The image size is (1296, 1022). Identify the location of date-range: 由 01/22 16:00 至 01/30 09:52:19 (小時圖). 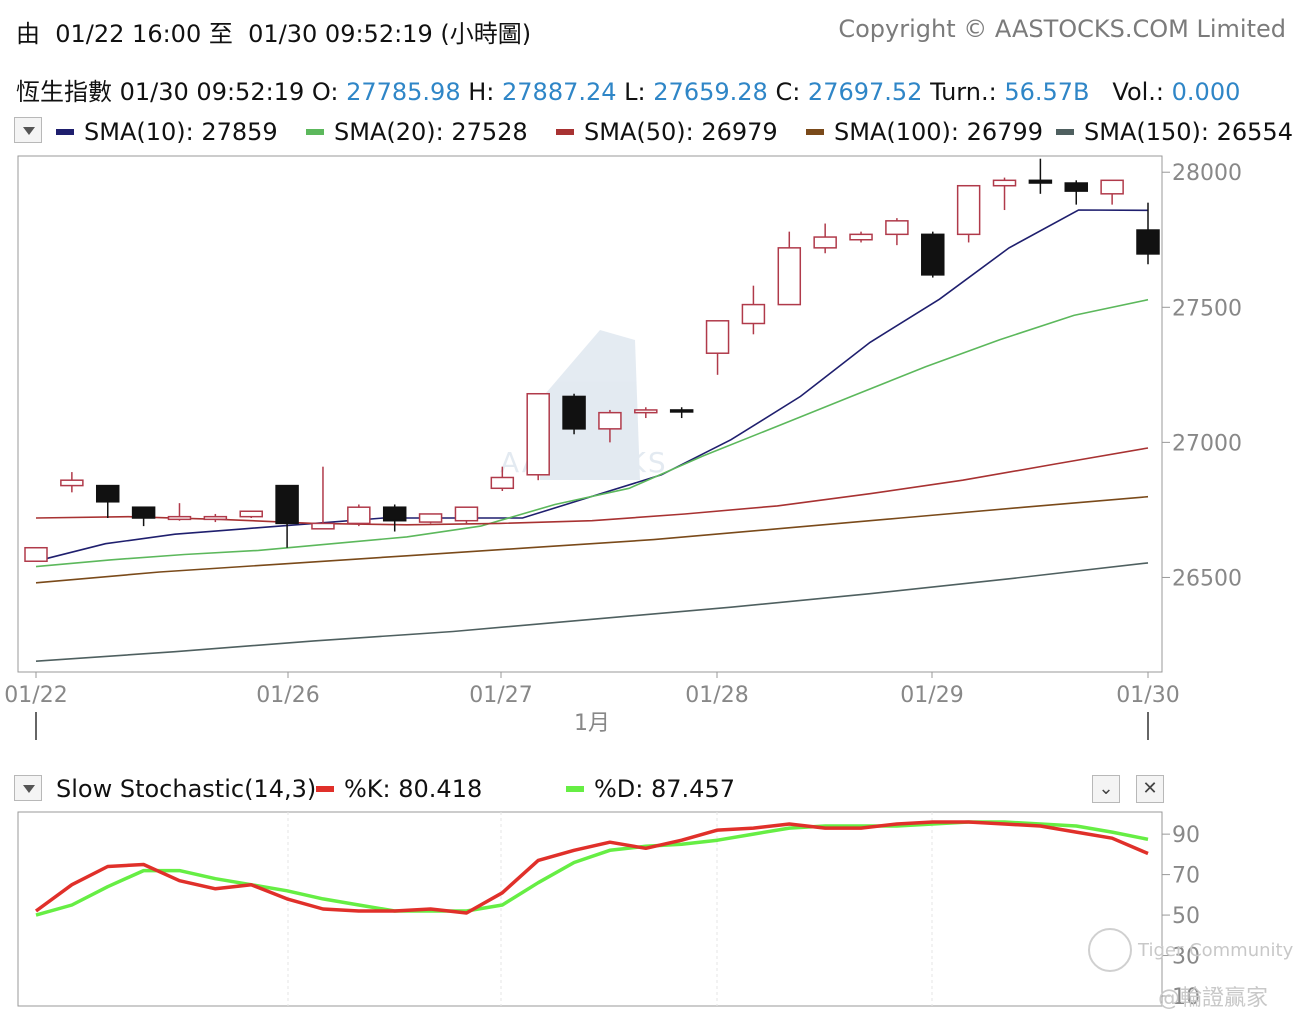
(273, 31).